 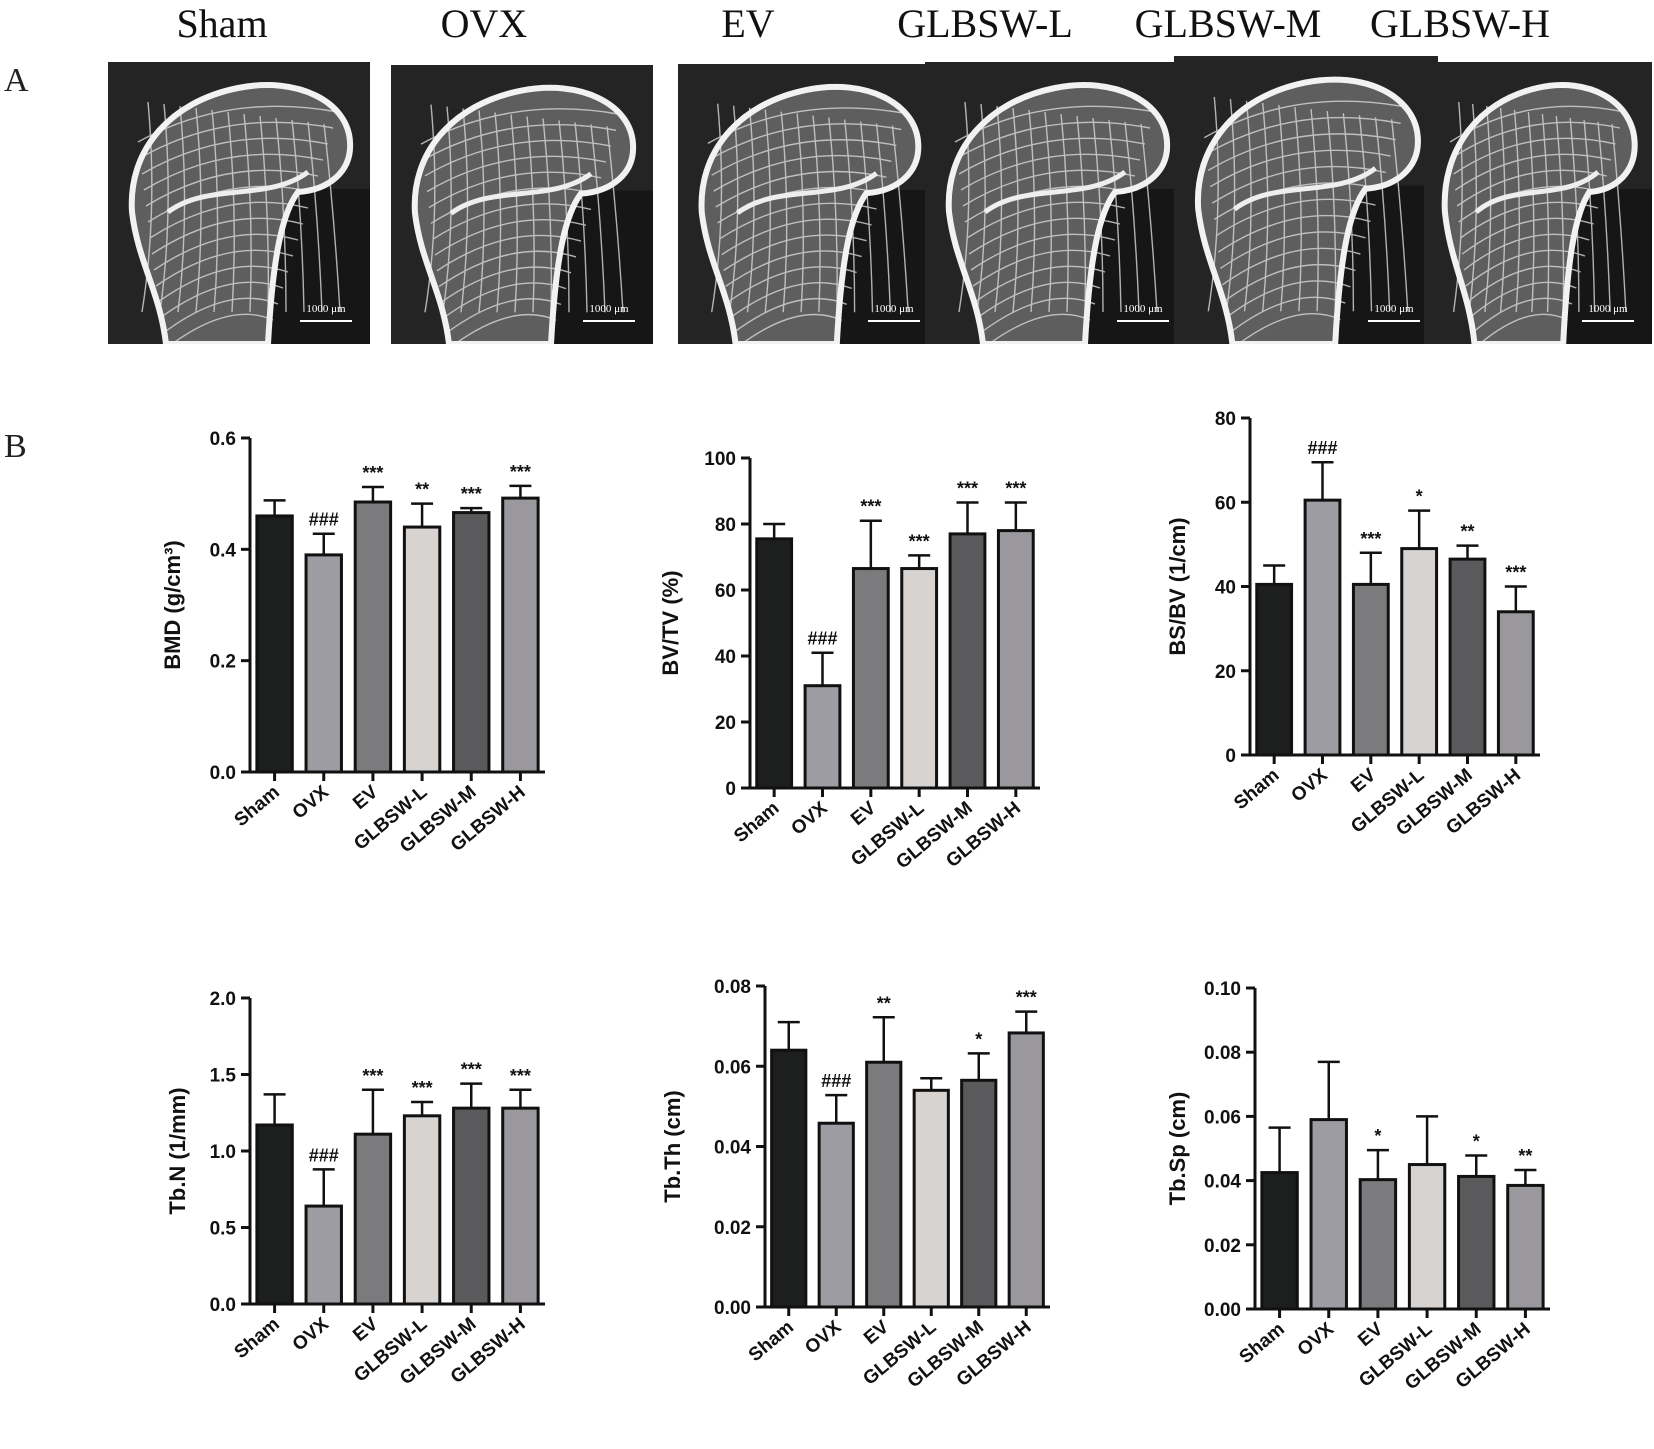 I want to click on microct-image-ovx: 1000 μm, so click(x=522, y=208).